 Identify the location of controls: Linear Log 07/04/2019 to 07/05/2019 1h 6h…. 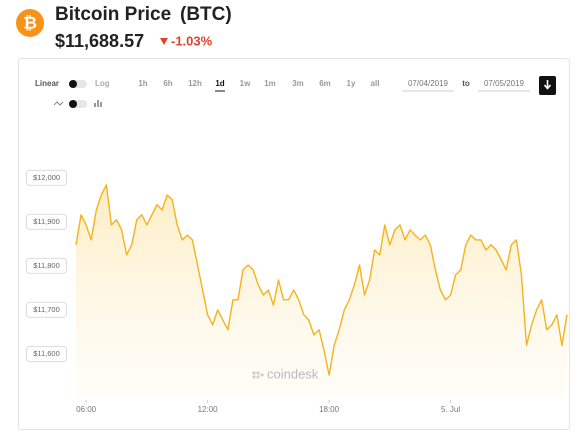
(295, 92).